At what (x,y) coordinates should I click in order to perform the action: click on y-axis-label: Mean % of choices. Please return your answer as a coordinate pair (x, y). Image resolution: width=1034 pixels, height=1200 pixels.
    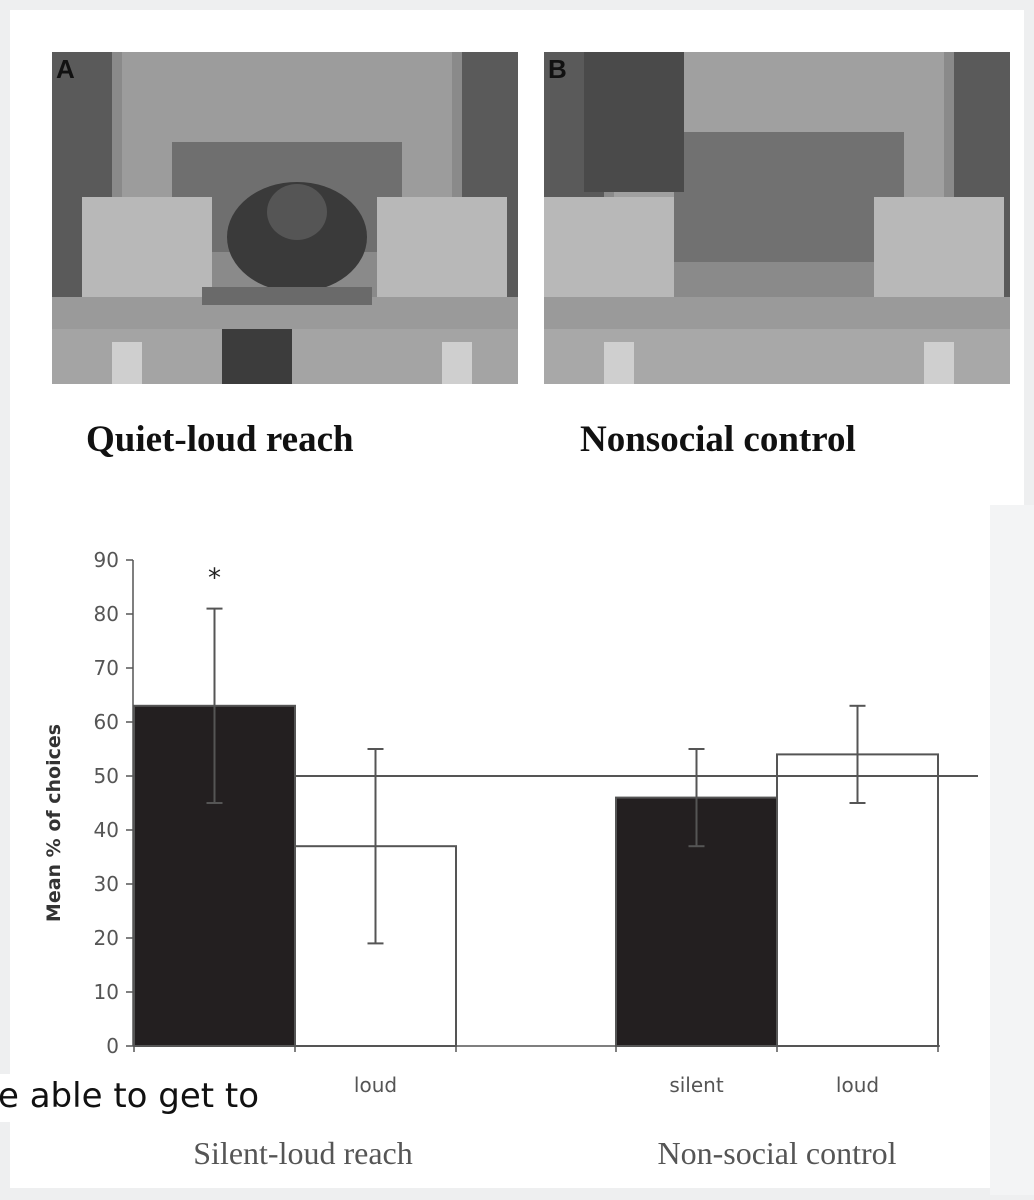
    Looking at the image, I should click on (54, 823).